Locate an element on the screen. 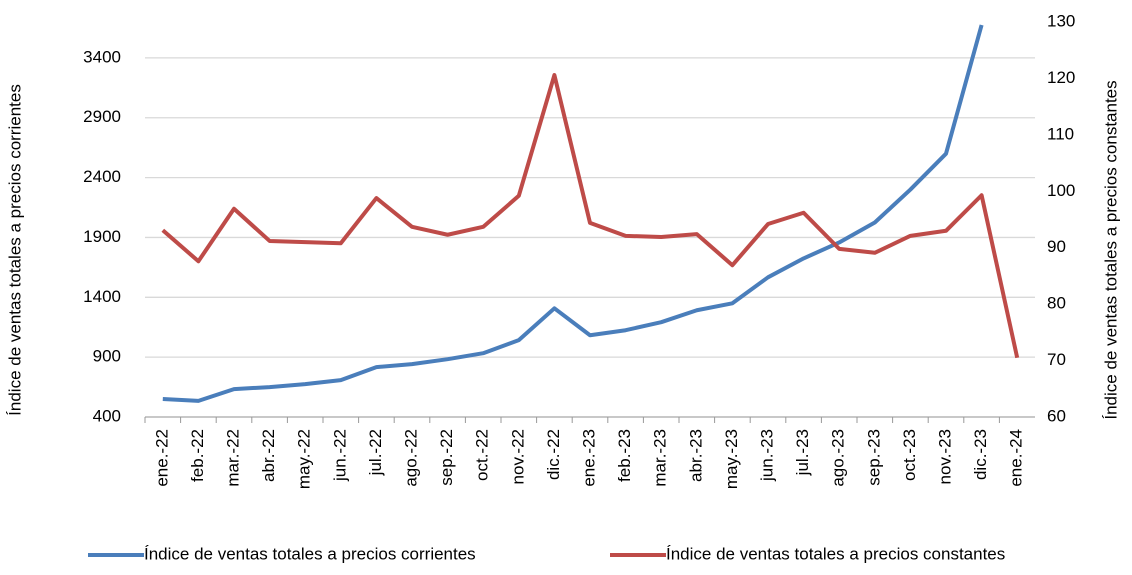 Image resolution: width=1132 pixels, height=575 pixels. x-tick-label: abr.-22 is located at coordinates (268, 455).